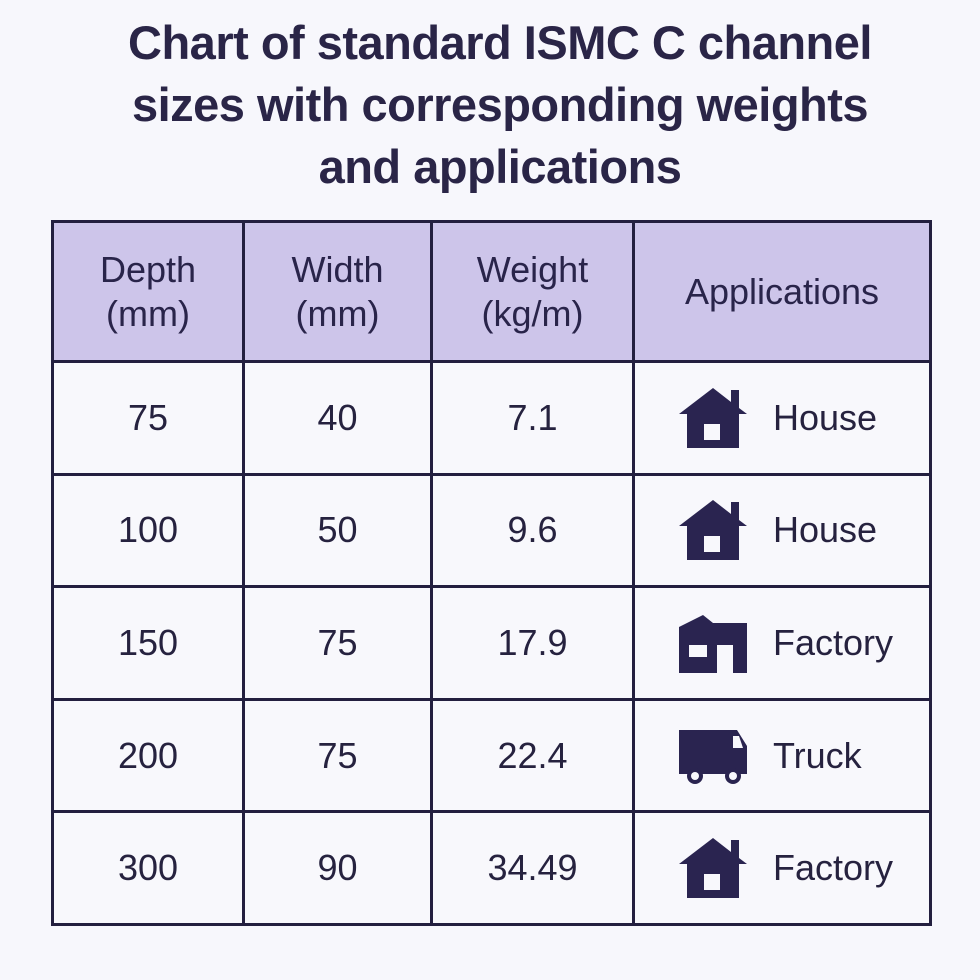  I want to click on cell-weight: 22.4, so click(532, 755).